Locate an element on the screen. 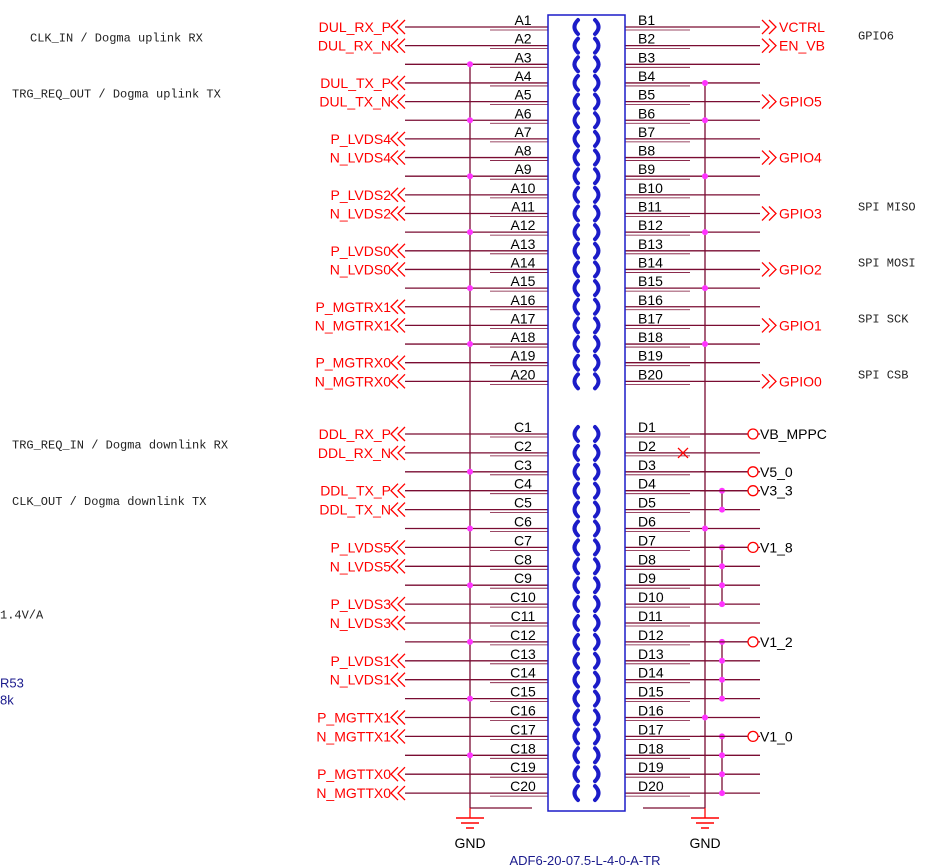 The image size is (935, 865). pin-label-D3: D3 is located at coordinates (647, 465).